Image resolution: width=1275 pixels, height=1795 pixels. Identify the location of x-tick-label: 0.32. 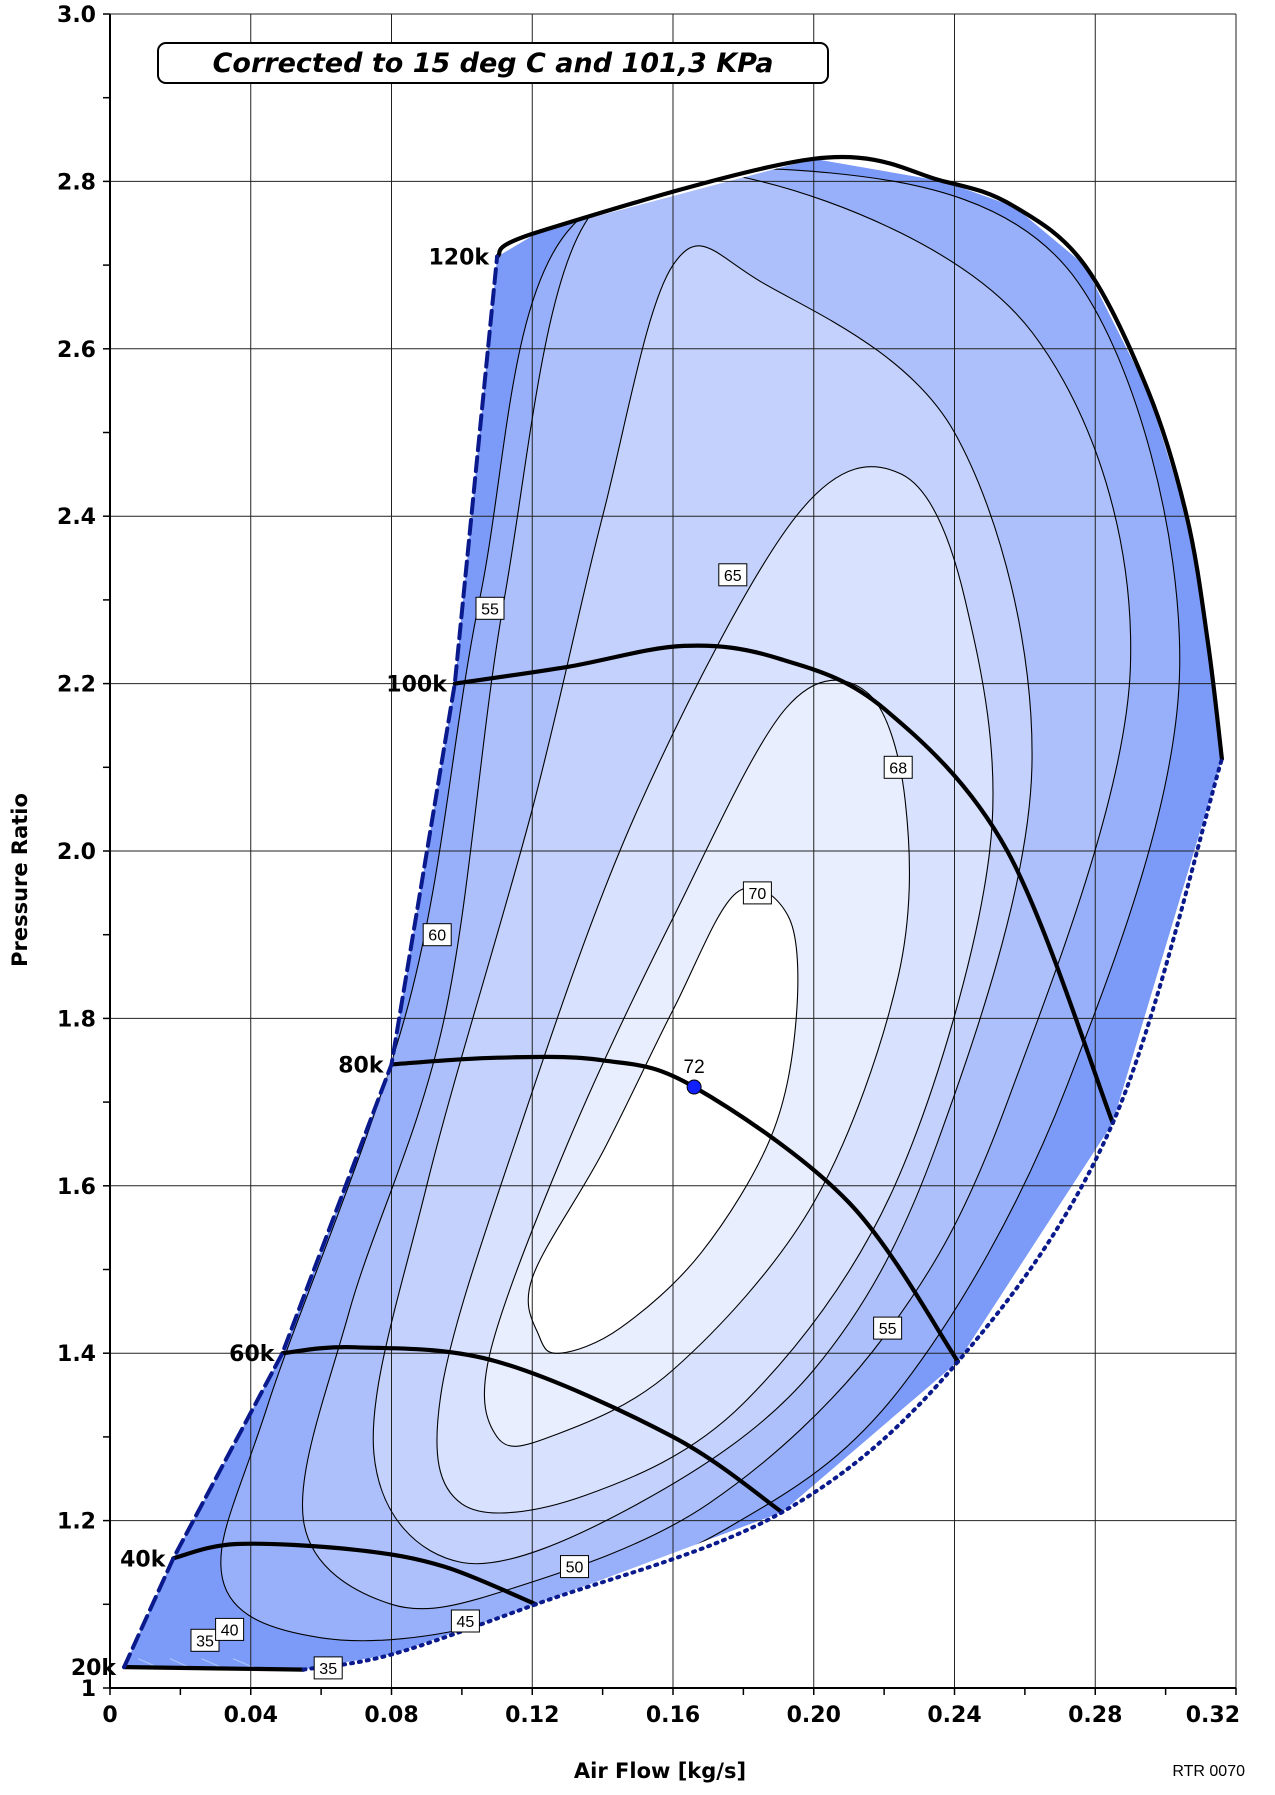
(1213, 1715).